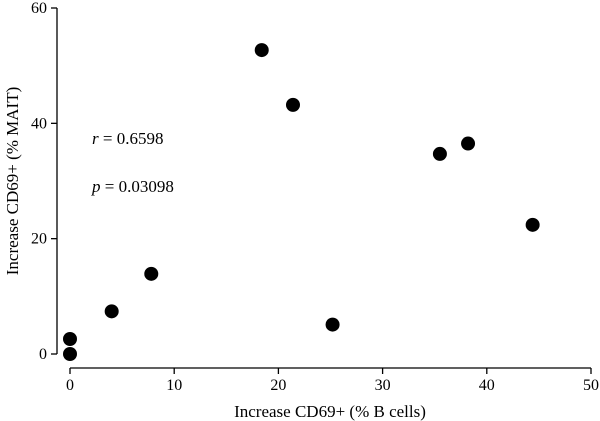 The width and height of the screenshot is (600, 421). I want to click on x-axis-title: Increase CD69+ (% B cells), so click(330, 411).